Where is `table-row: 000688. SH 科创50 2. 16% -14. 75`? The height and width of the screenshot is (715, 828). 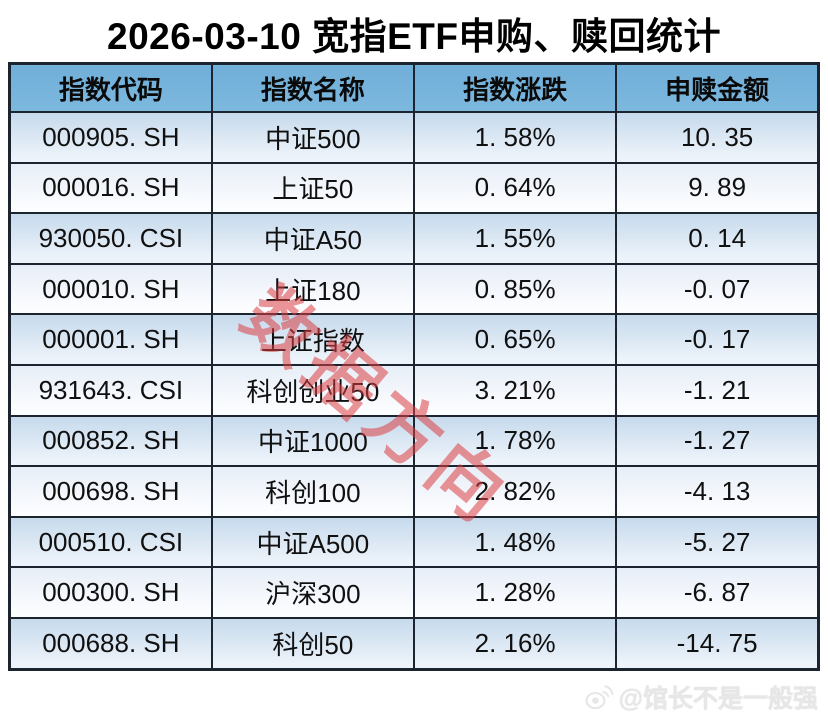 table-row: 000688. SH 科创50 2. 16% -14. 75 is located at coordinates (414, 643).